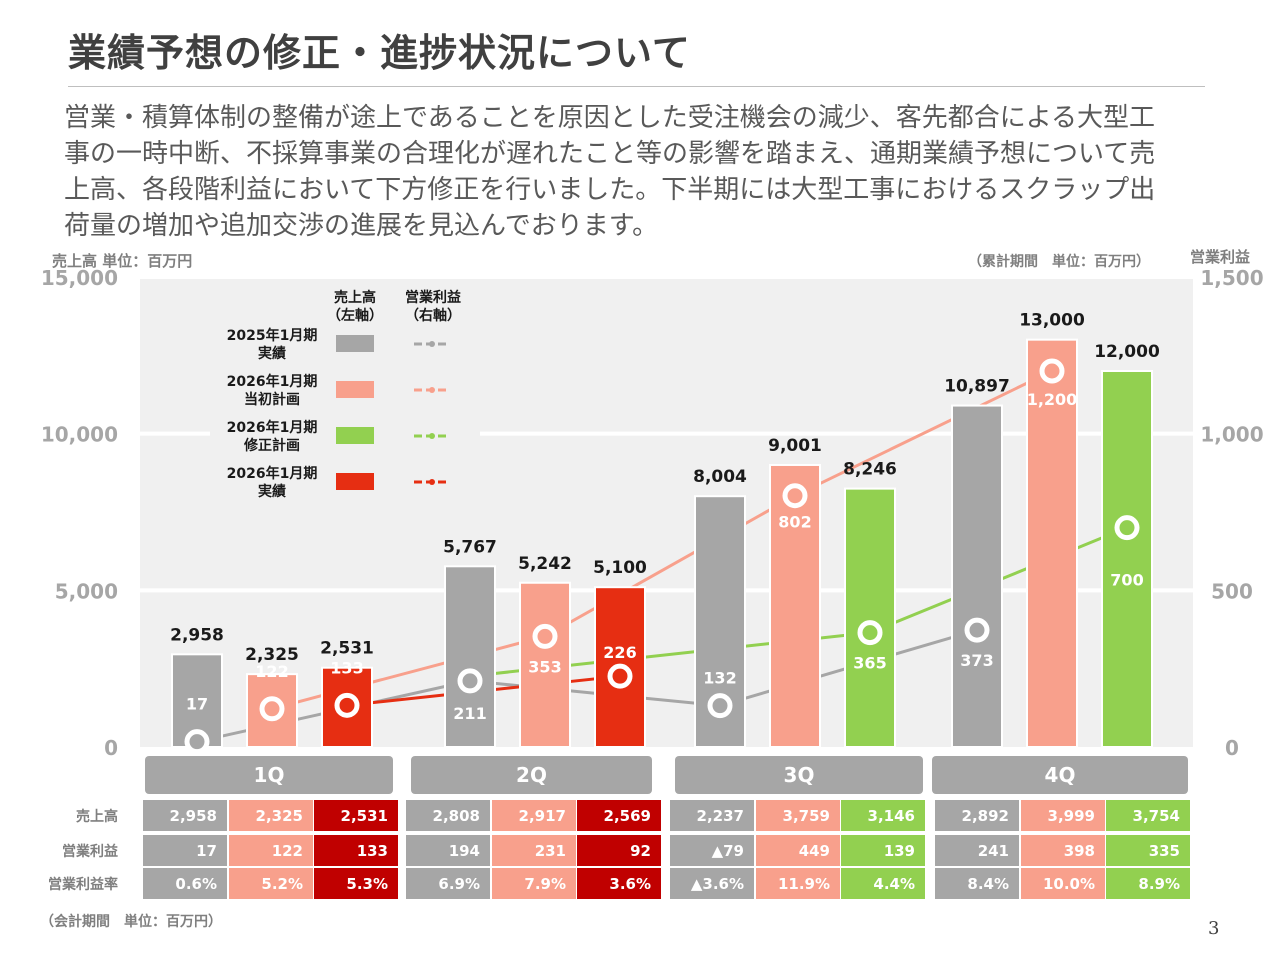 This screenshot has height=960, width=1280. What do you see at coordinates (619, 652) in the screenshot?
I see `profit-value-label: 226` at bounding box center [619, 652].